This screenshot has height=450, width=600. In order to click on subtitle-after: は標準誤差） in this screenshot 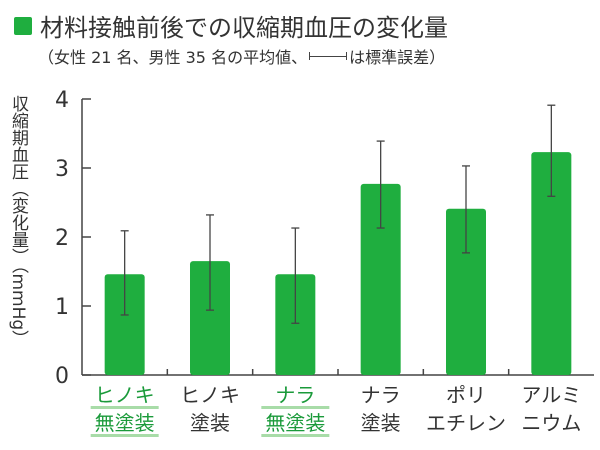, I will do `click(397, 57)`.